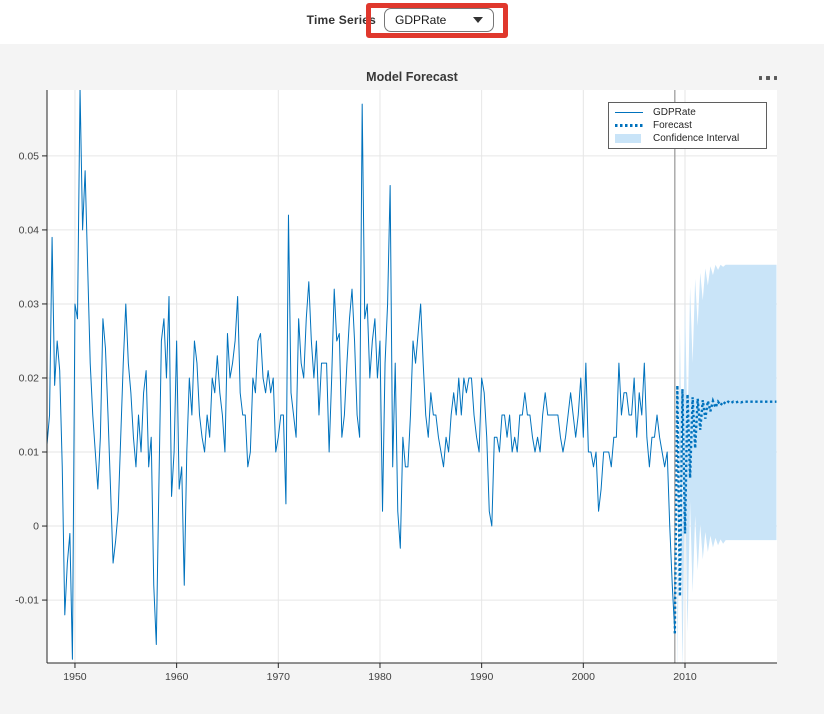  I want to click on time-series-dropdown-value: GDPRate, so click(421, 20).